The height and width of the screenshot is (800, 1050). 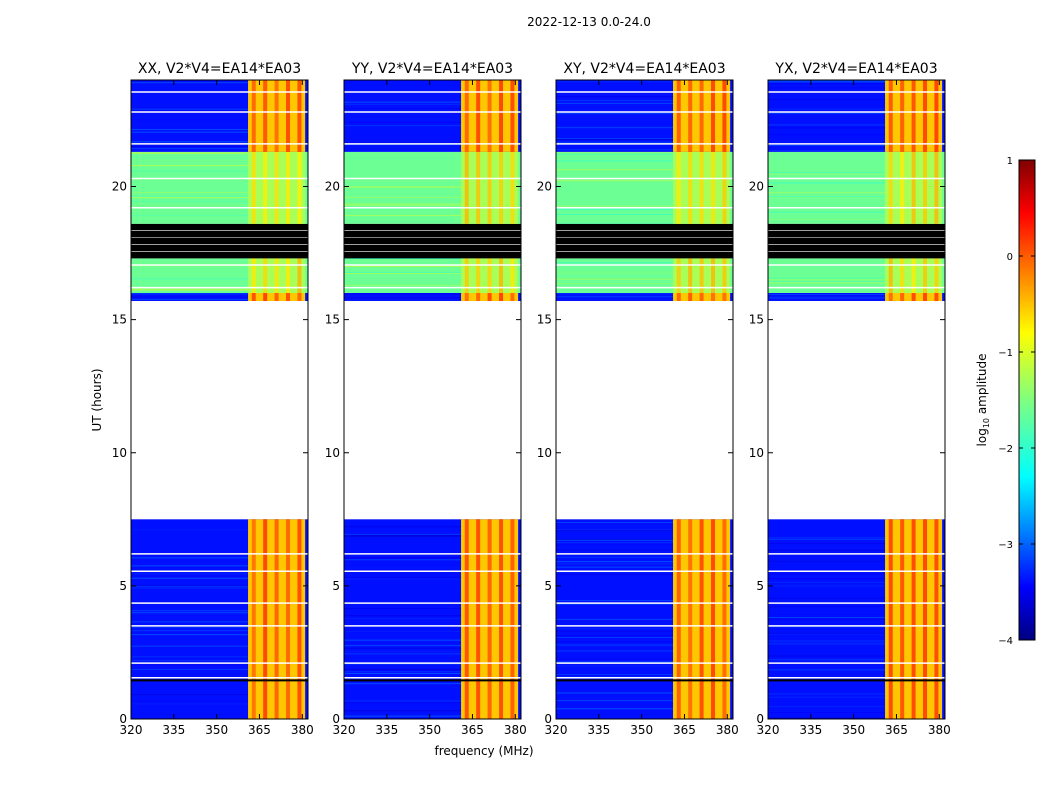 What do you see at coordinates (982, 386) in the screenshot?
I see `colorbar-label-suffix: amplitude` at bounding box center [982, 386].